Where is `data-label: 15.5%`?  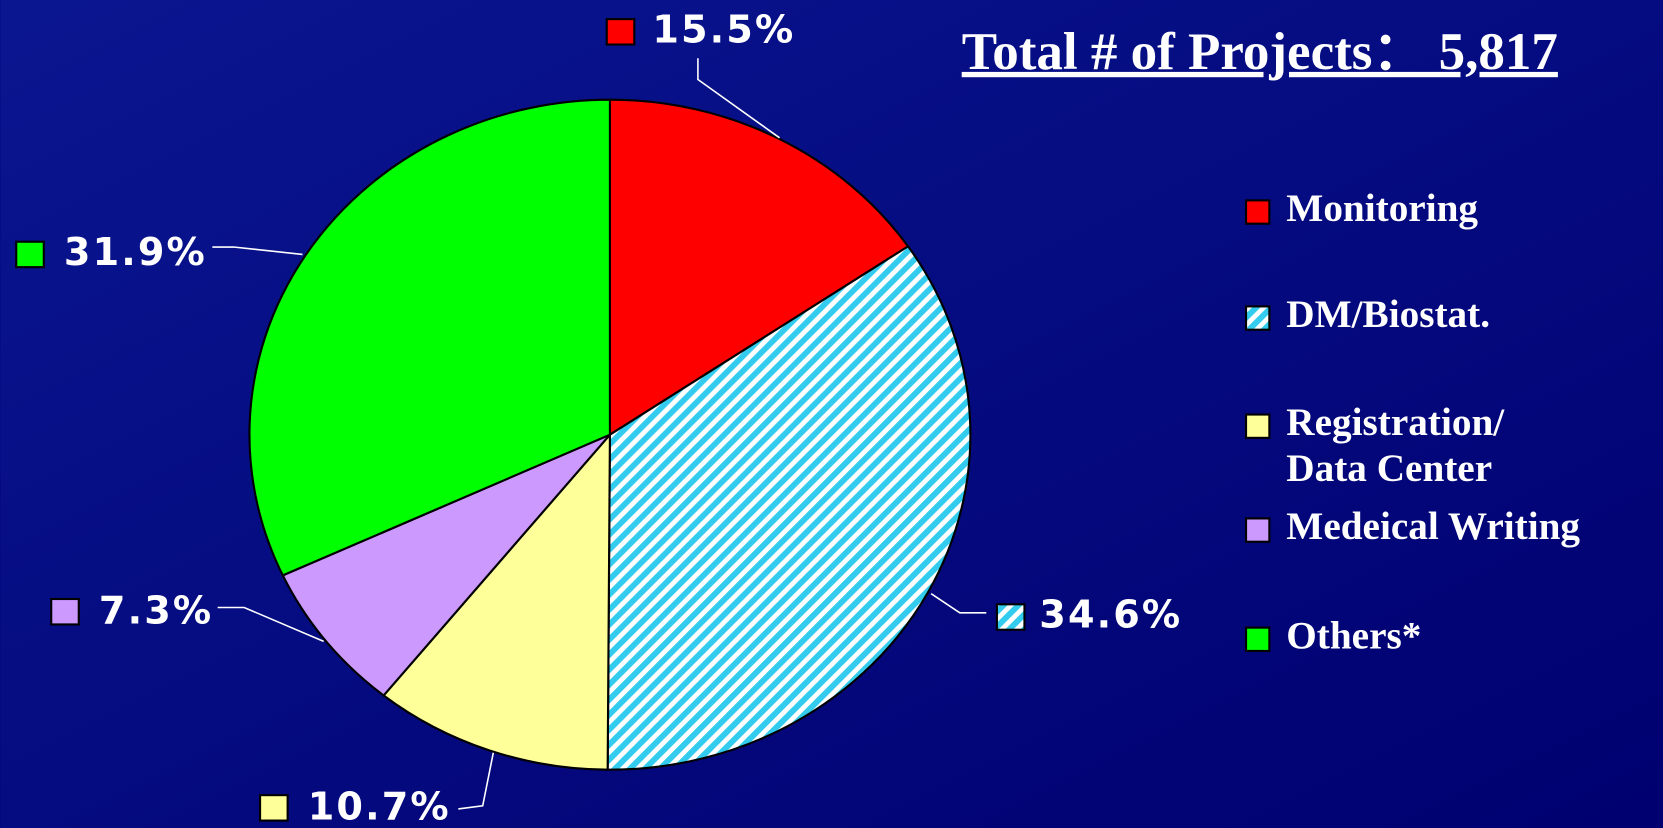
data-label: 15.5% is located at coordinates (723, 29).